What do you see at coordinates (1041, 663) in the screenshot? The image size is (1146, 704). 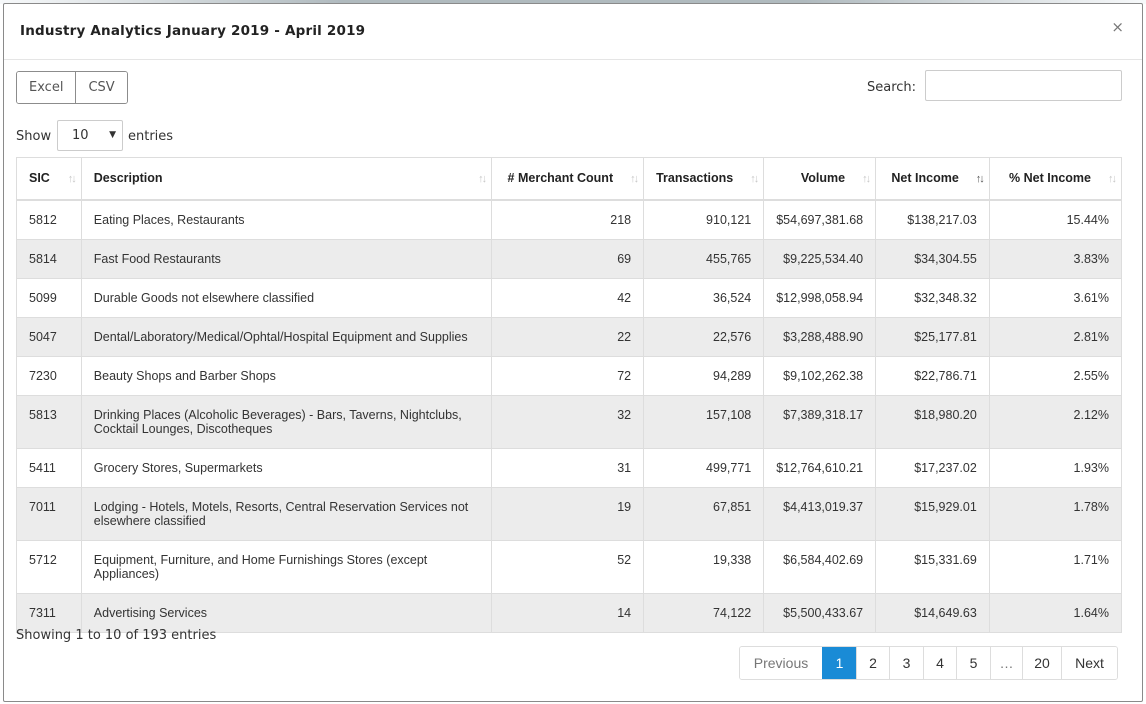 I see `page-button-20: 20` at bounding box center [1041, 663].